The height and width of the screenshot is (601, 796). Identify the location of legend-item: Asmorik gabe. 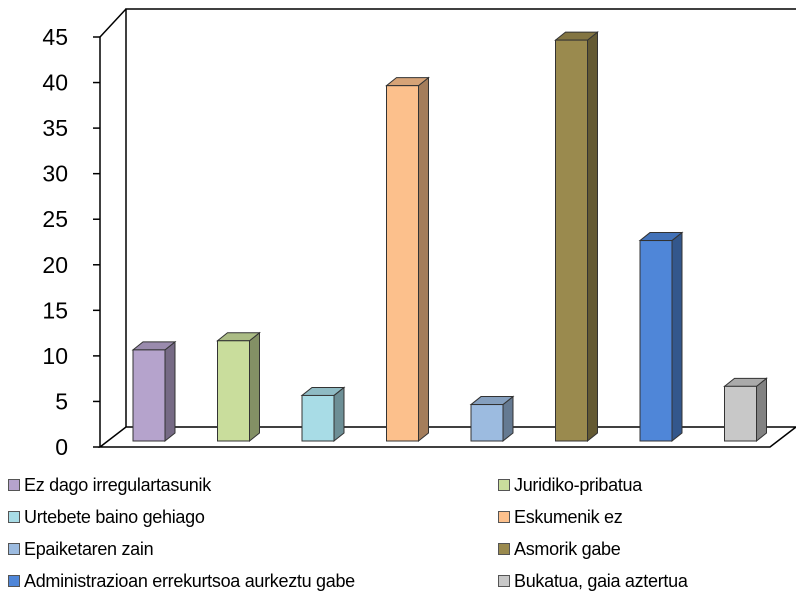
(559, 549).